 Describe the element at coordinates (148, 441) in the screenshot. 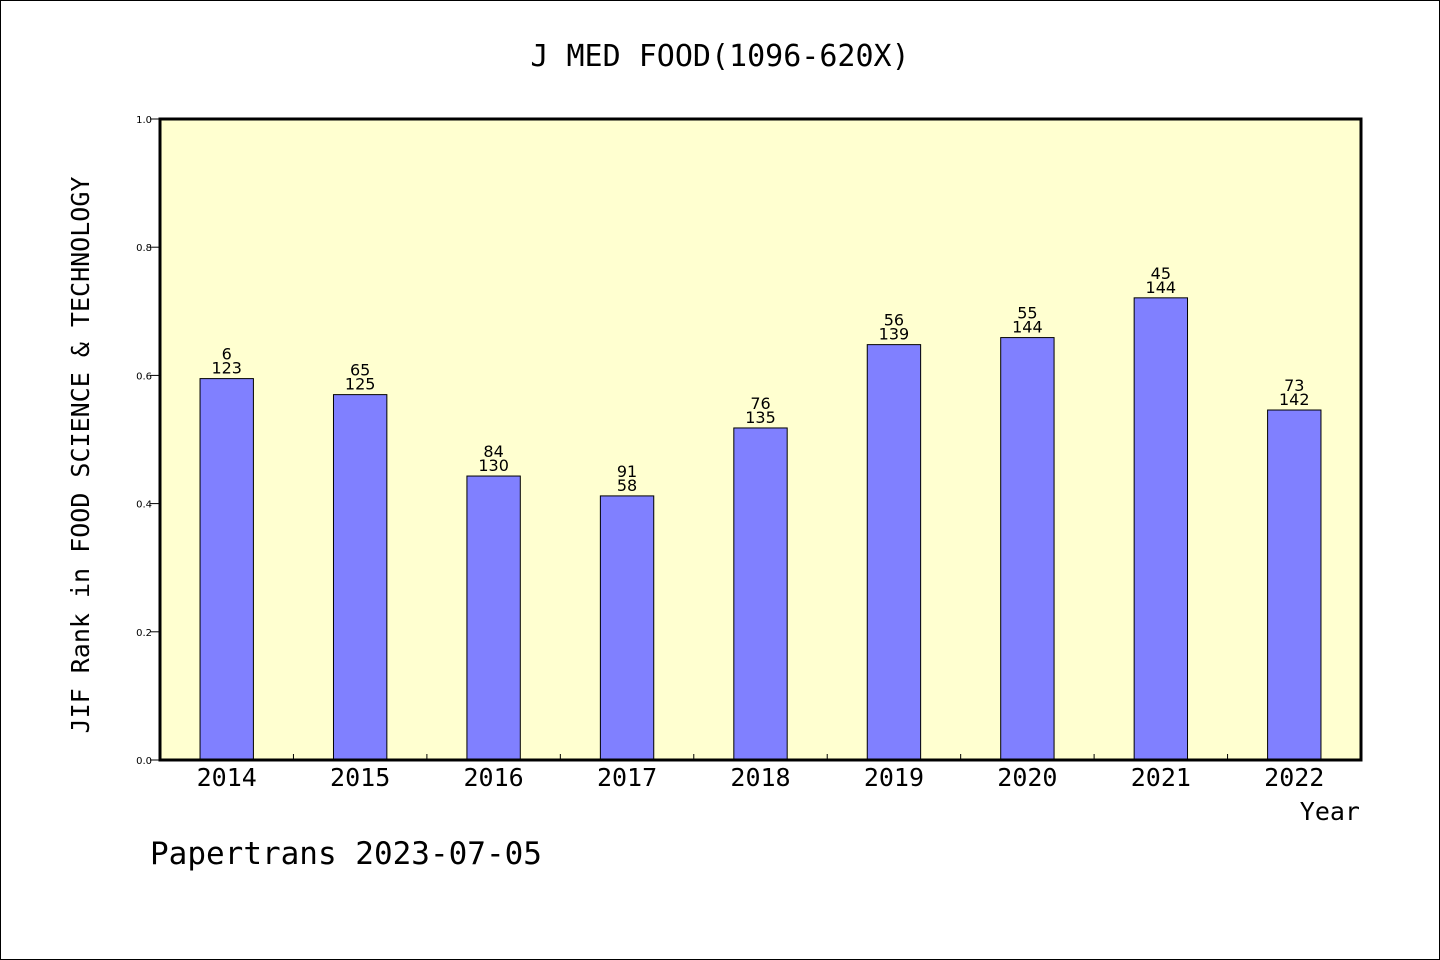

I see `y-axis-ticks: 0.0 0.2 0.4 0.6 0.8 1.0` at that location.